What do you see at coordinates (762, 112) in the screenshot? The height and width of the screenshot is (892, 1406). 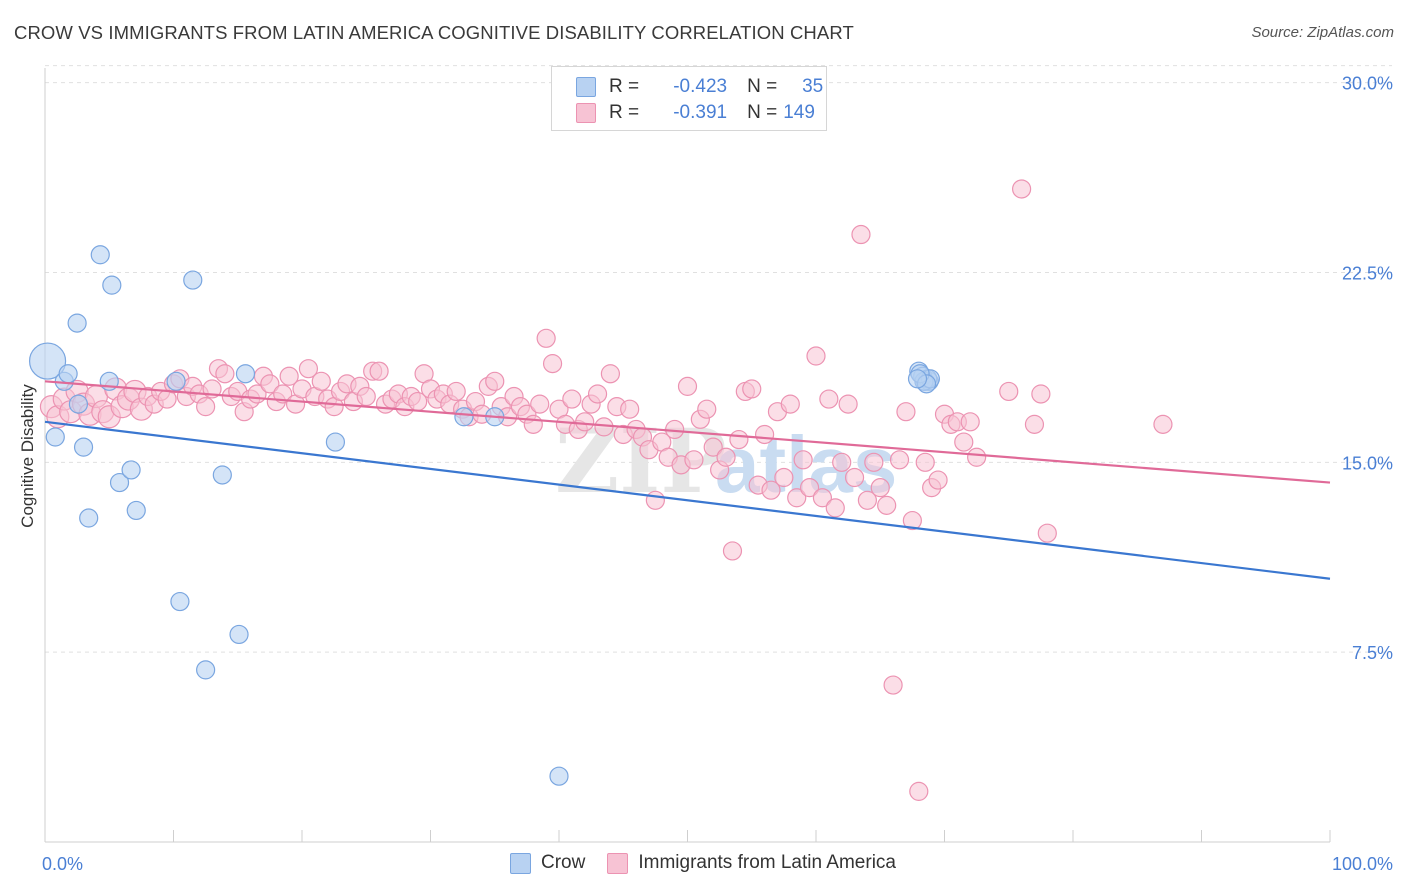 I see `latin-n-label: N =` at bounding box center [762, 112].